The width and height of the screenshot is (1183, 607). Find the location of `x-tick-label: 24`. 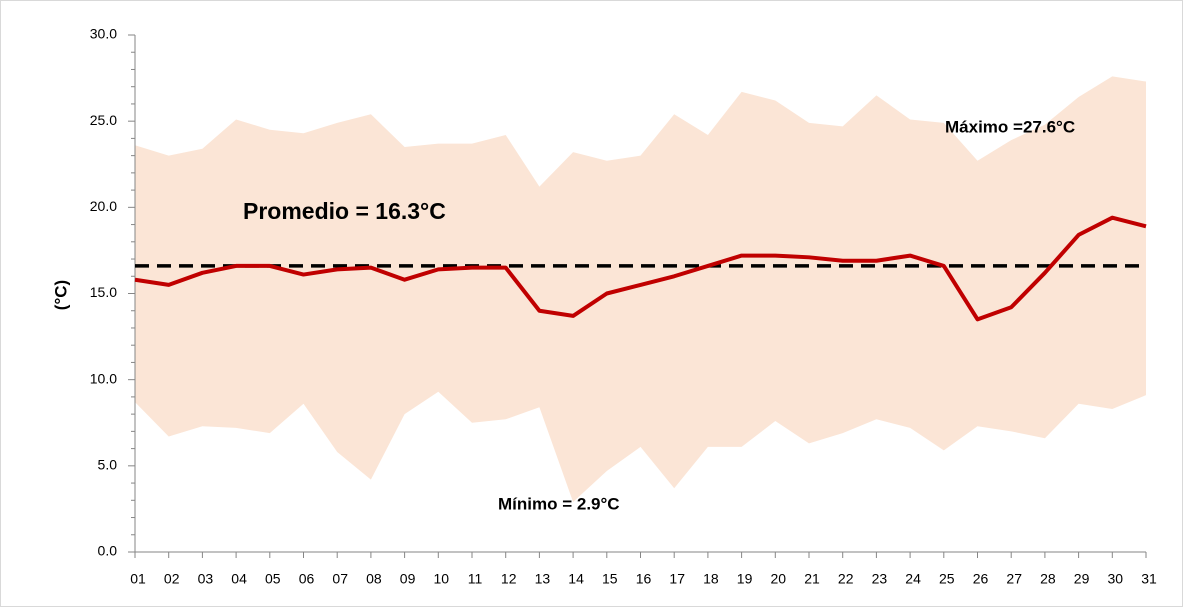

x-tick-label: 24 is located at coordinates (913, 579).